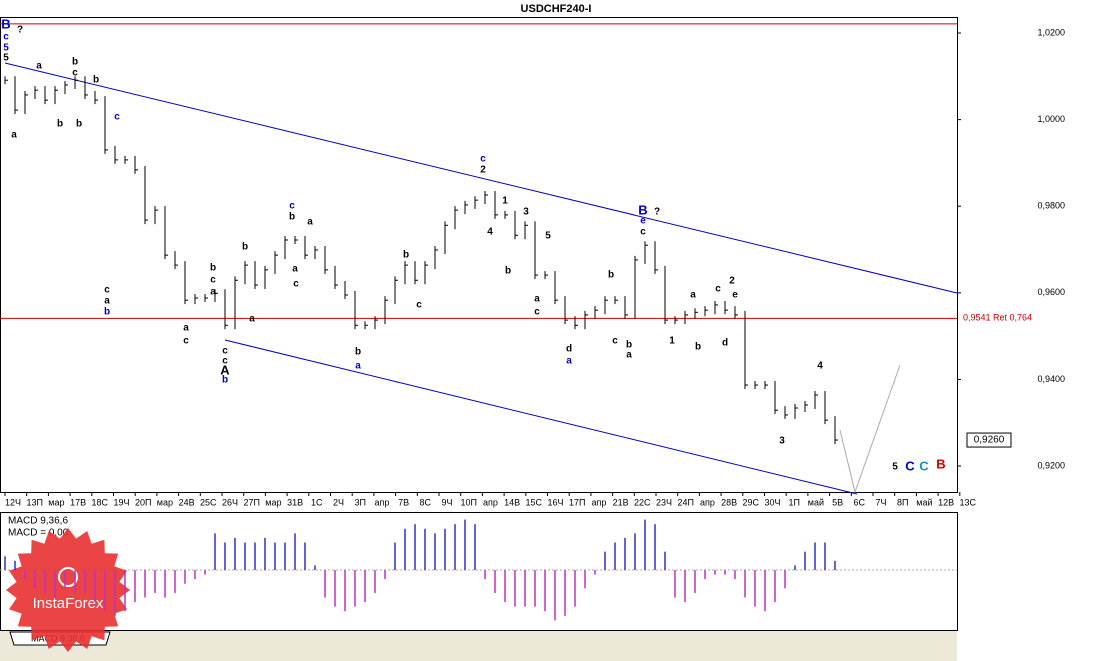 This screenshot has height=661, width=1113. What do you see at coordinates (707, 502) in the screenshot?
I see `x-tick-label: апр` at bounding box center [707, 502].